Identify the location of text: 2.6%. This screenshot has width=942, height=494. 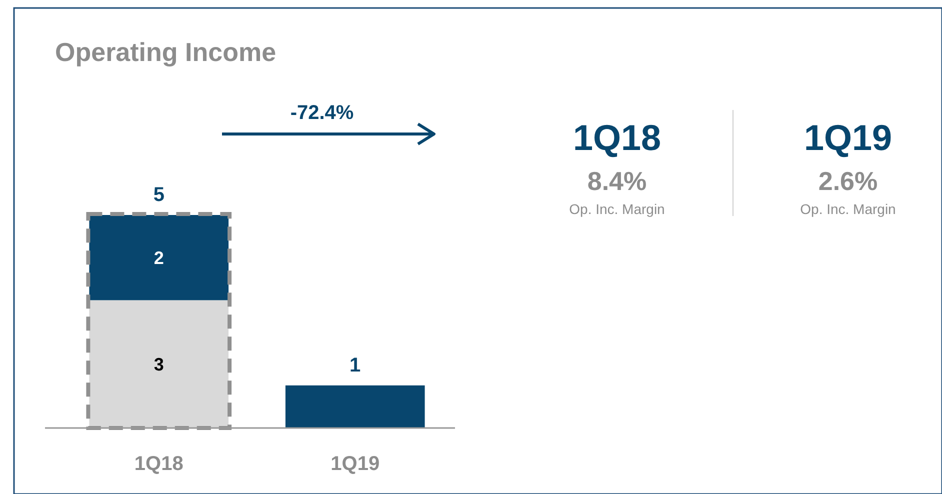
(848, 181).